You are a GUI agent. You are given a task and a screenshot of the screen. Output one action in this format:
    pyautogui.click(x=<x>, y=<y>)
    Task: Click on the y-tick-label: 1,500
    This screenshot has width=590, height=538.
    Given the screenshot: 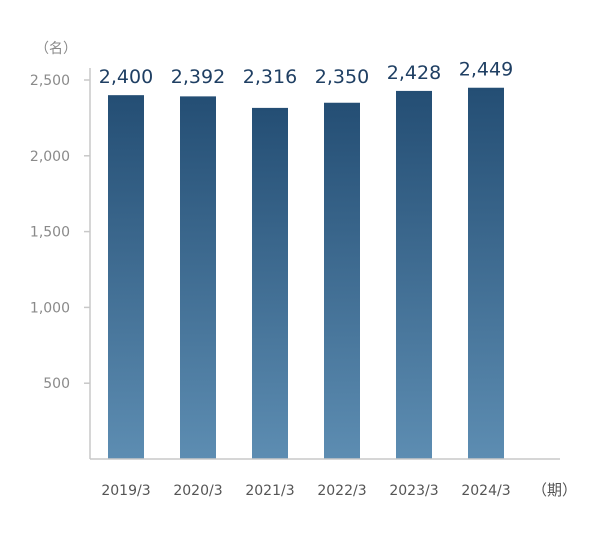 What is the action you would take?
    pyautogui.click(x=50, y=233)
    